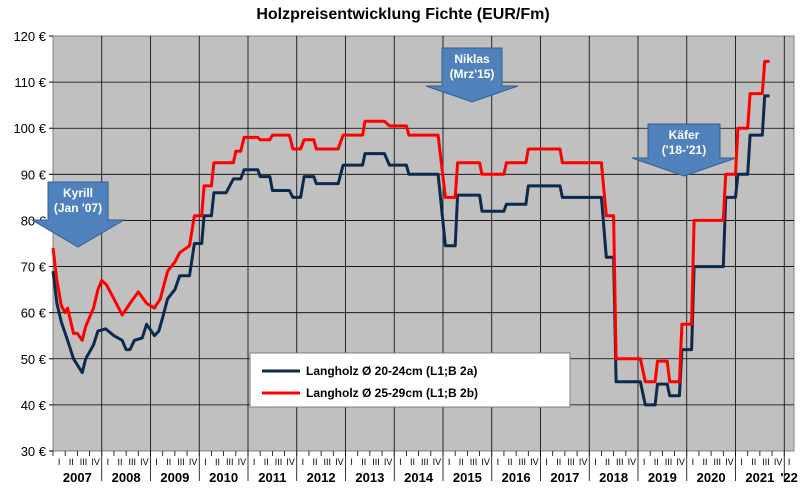  I want to click on year-label: 2010, so click(223, 477).